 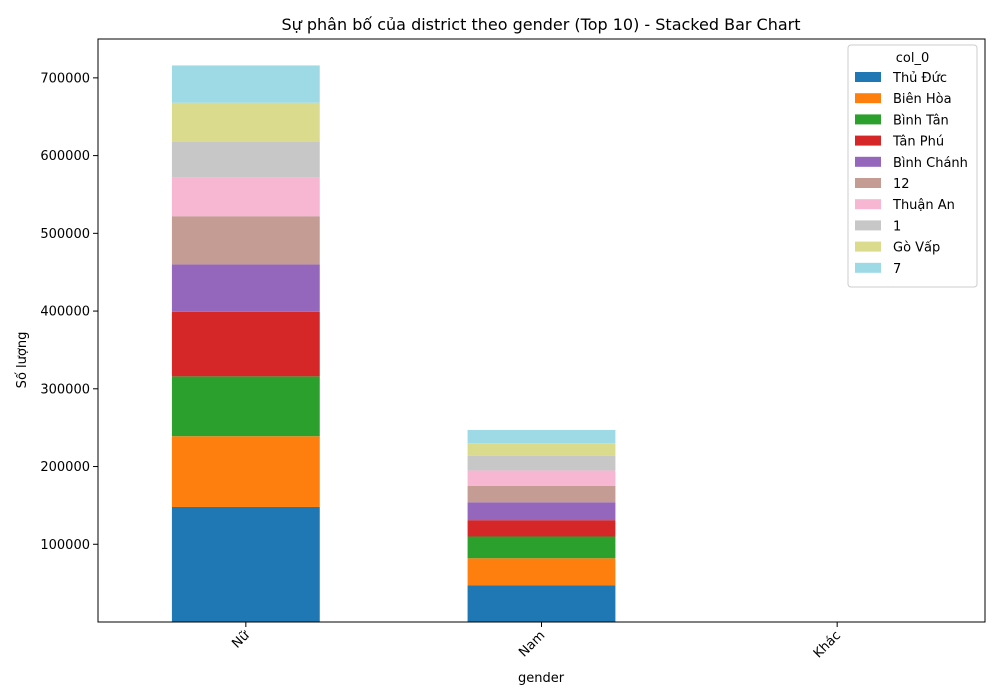 I want to click on y-tick-label: 200000, so click(x=65, y=467).